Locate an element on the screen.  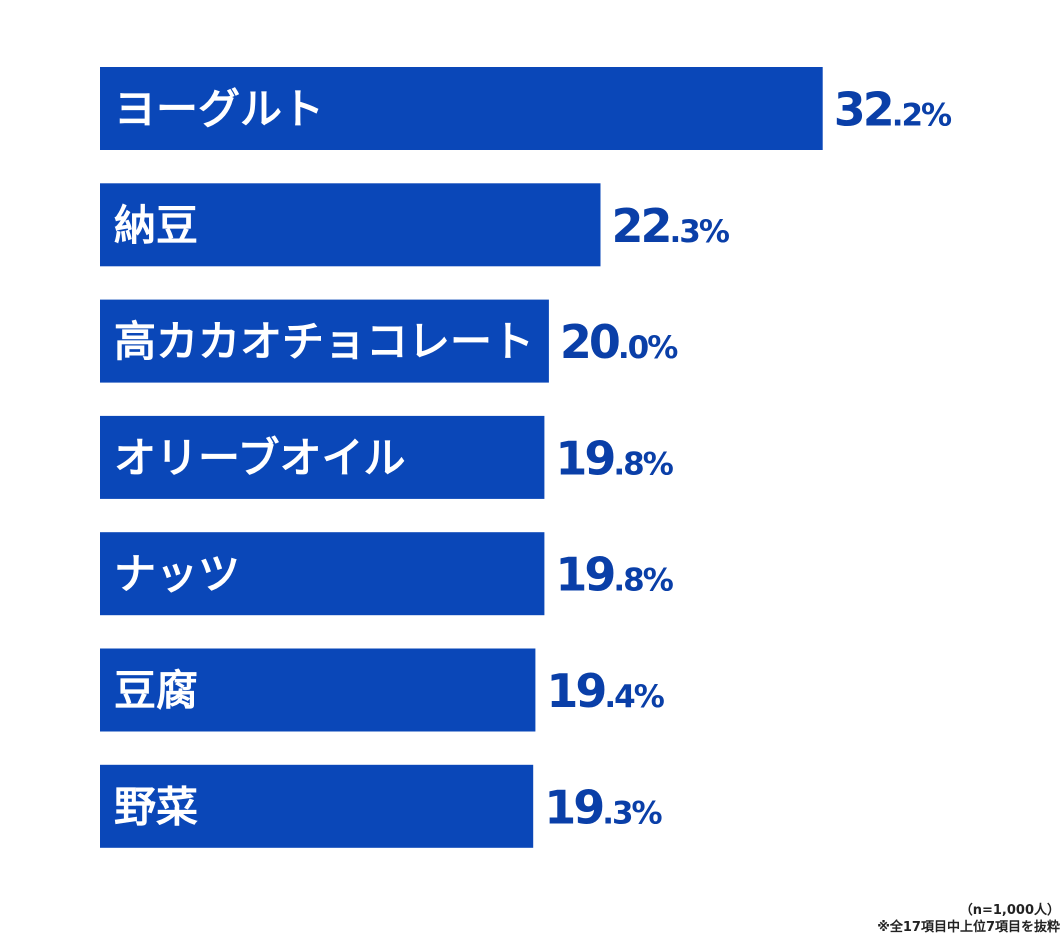
value-label-1: 22.3% is located at coordinates (671, 226).